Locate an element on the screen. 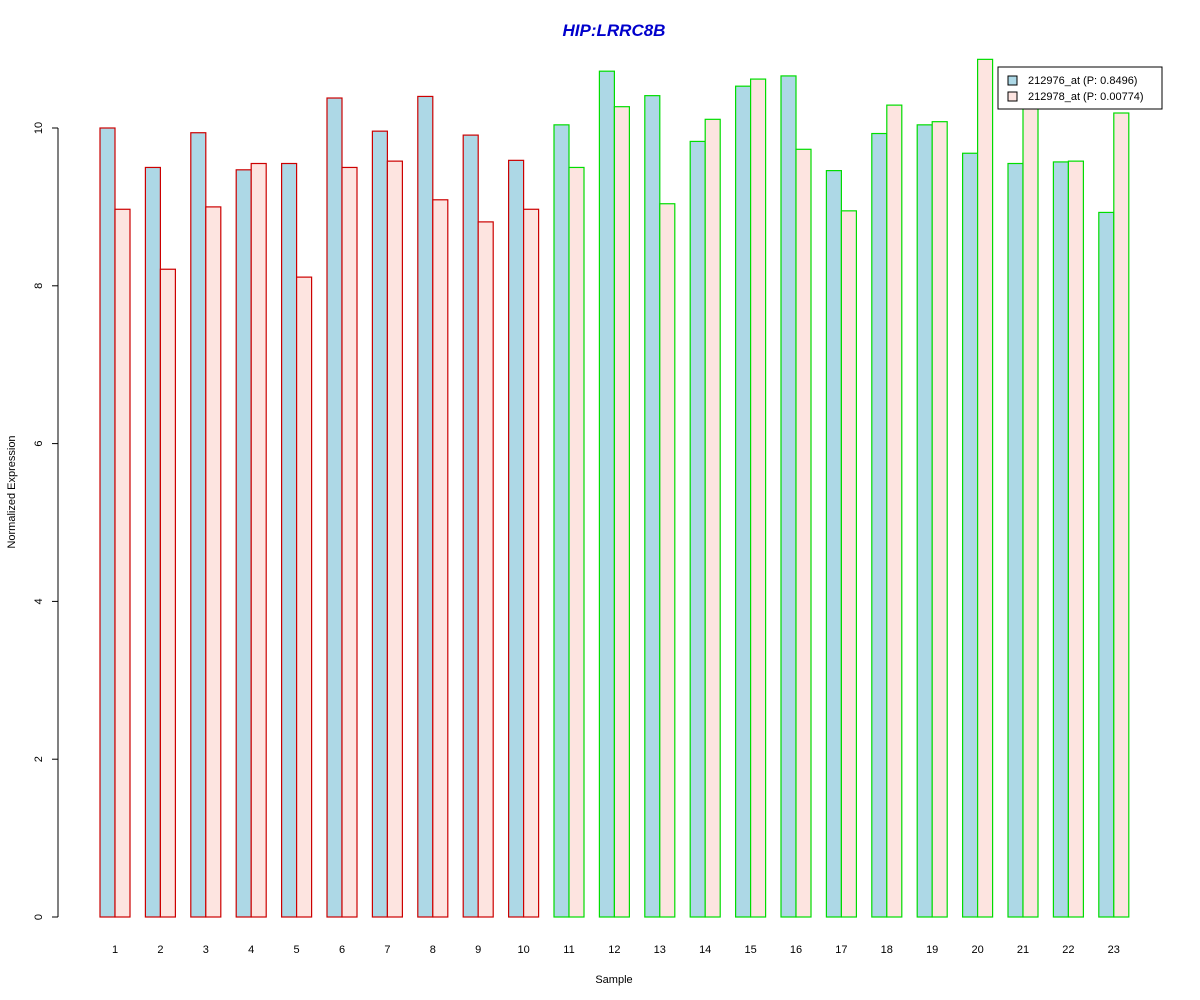 Image resolution: width=1200 pixels, height=1000 pixels. x-tick-label: 11 is located at coordinates (568, 950).